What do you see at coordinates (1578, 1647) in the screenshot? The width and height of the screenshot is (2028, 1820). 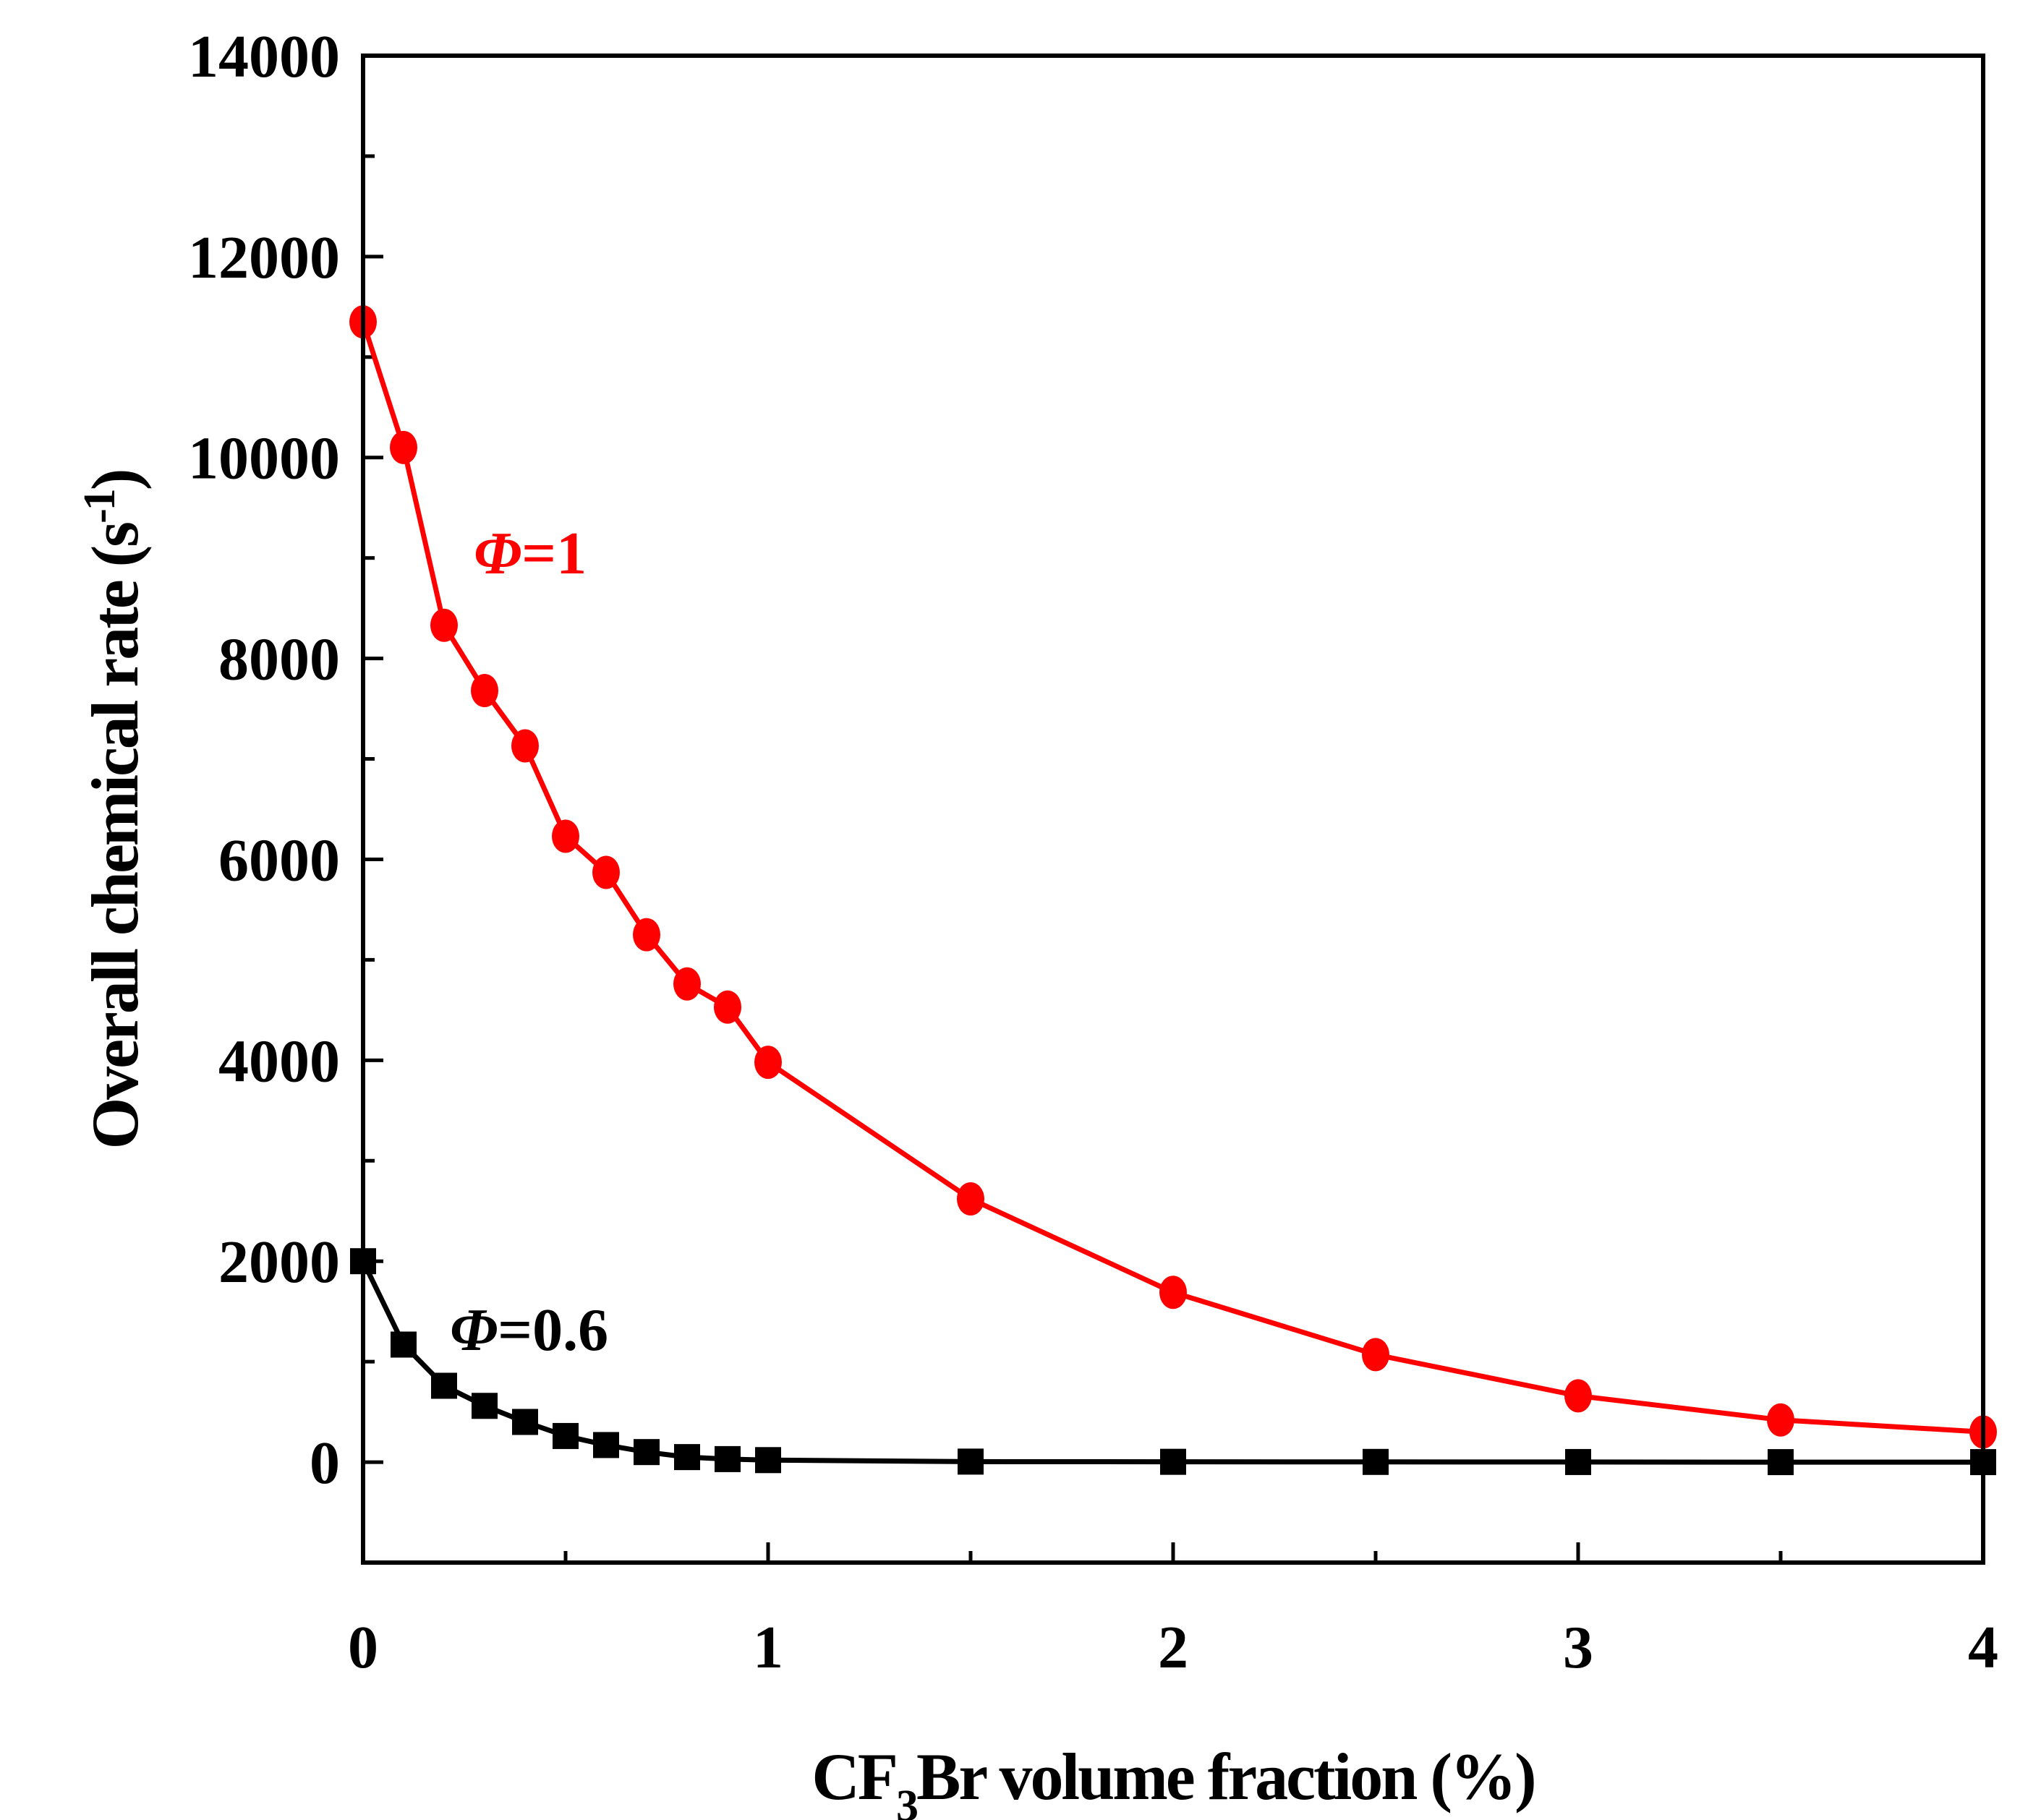 I see `x-tick-label: 3` at bounding box center [1578, 1647].